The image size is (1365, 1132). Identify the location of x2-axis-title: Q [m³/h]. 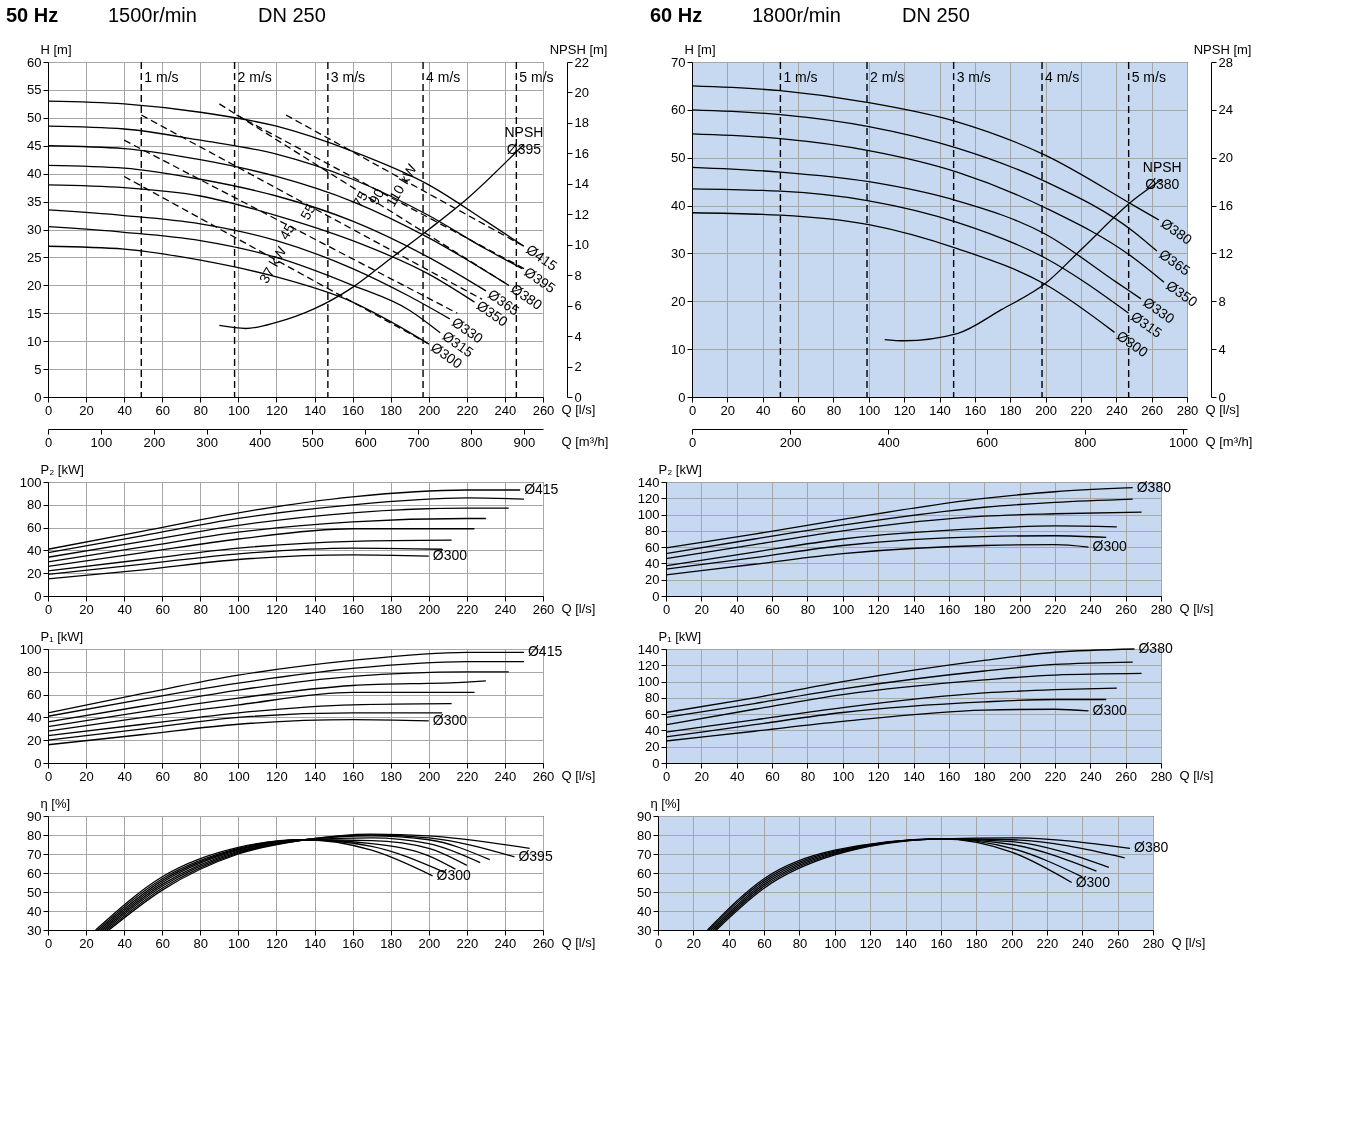
(1229, 441).